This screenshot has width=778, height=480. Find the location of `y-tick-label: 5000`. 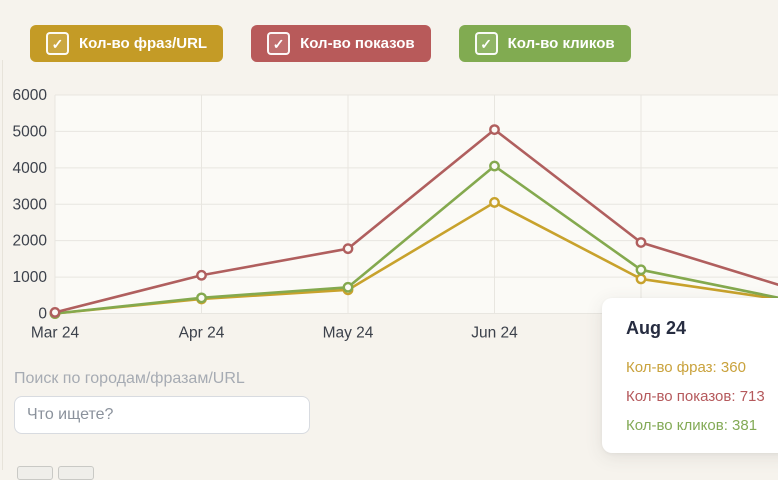

y-tick-label: 5000 is located at coordinates (30, 131).